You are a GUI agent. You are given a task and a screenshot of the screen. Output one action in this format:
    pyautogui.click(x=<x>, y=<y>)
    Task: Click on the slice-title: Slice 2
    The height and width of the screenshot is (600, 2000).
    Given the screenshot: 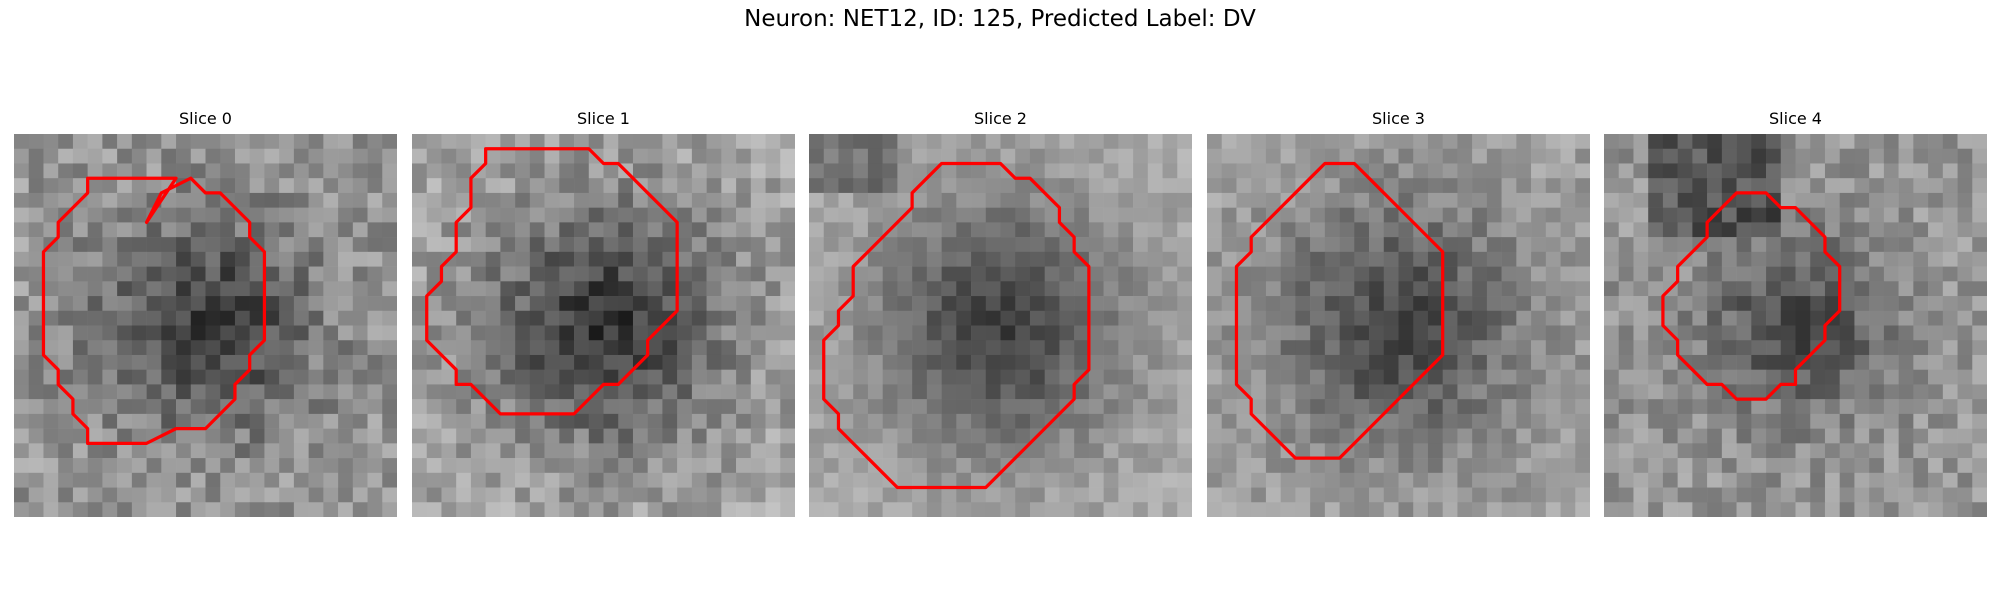 What is the action you would take?
    pyautogui.click(x=1000, y=118)
    